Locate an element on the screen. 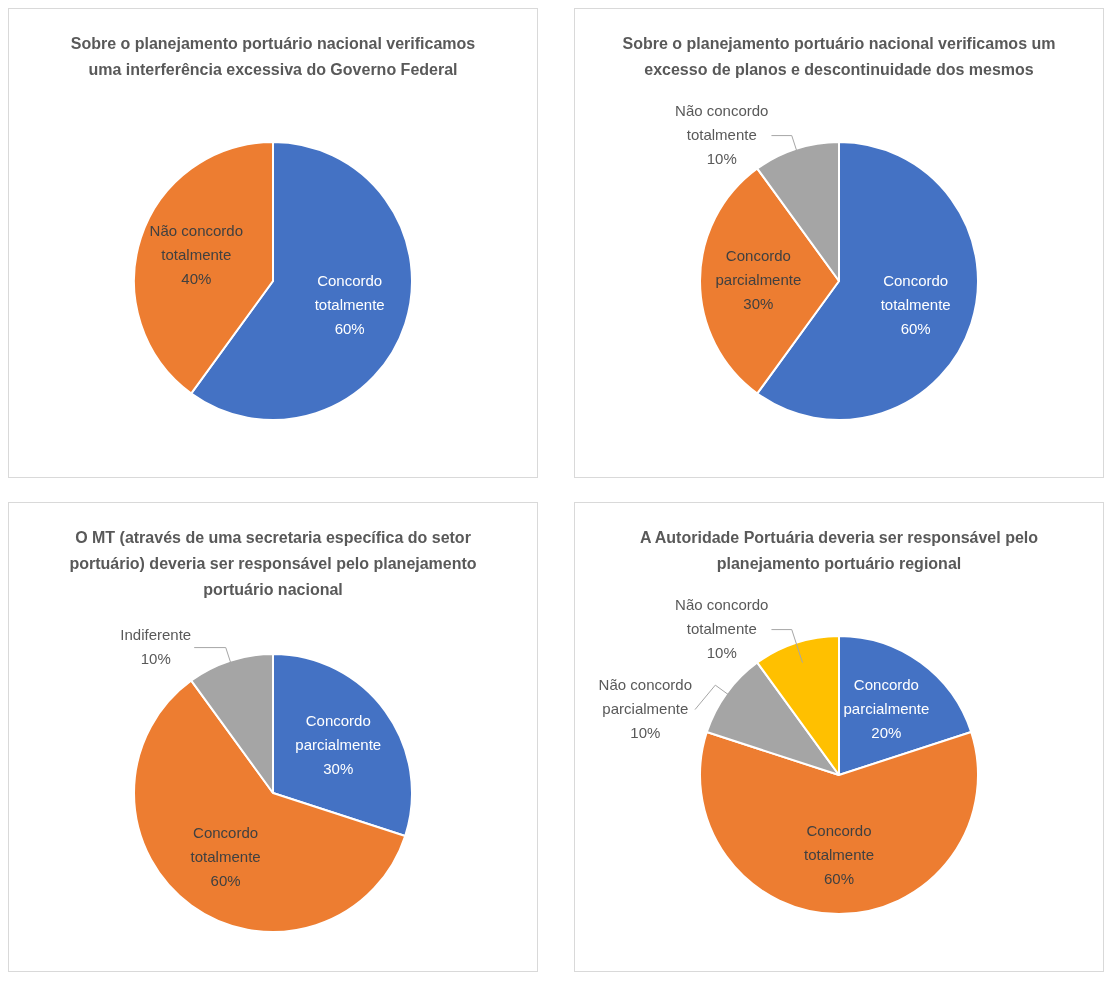 This screenshot has height=997, width=1118. data-label: 20% is located at coordinates (886, 732).